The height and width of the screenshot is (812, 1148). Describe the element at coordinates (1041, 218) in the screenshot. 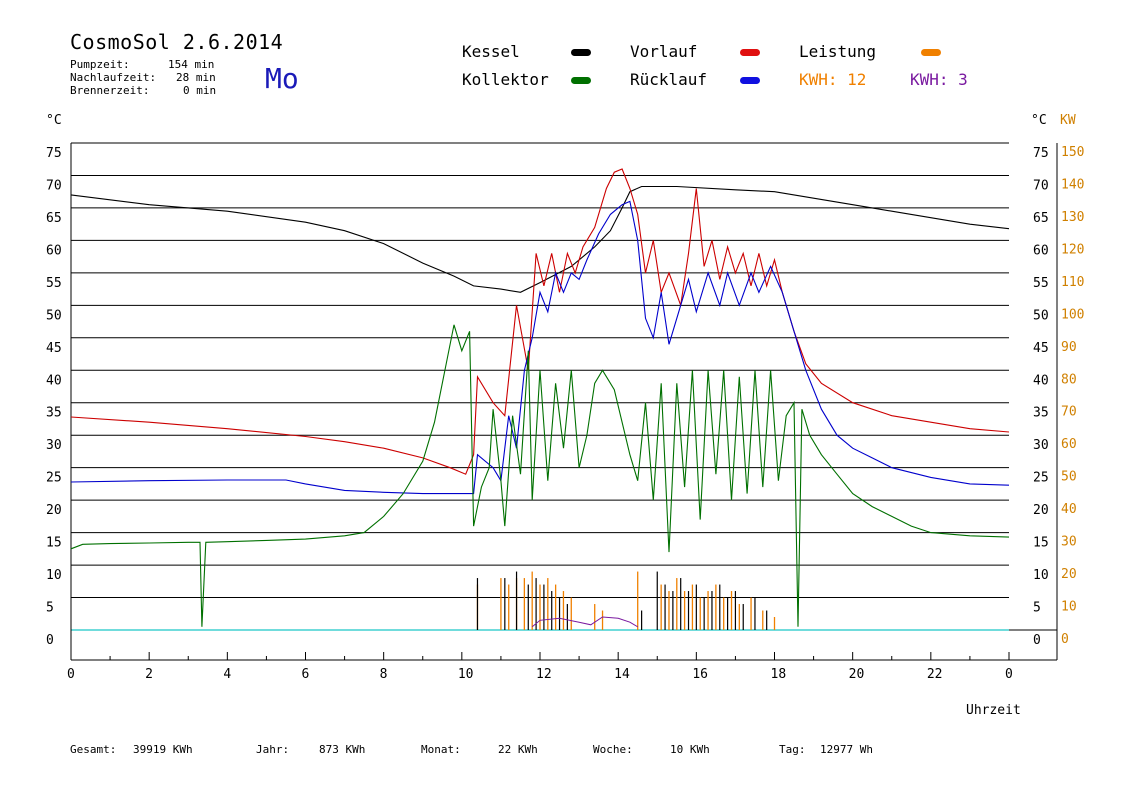

I see `y-tick-right: 65` at that location.